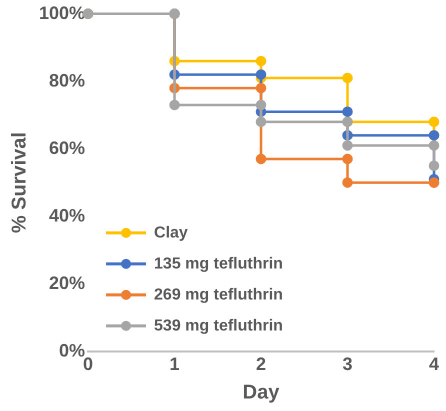 This screenshot has height=411, width=446. What do you see at coordinates (67, 282) in the screenshot?
I see `y-tick-label: 20%` at bounding box center [67, 282].